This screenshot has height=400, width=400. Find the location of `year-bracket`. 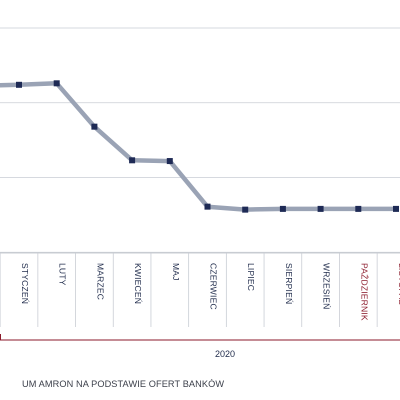

year-bracket is located at coordinates (200, 337).